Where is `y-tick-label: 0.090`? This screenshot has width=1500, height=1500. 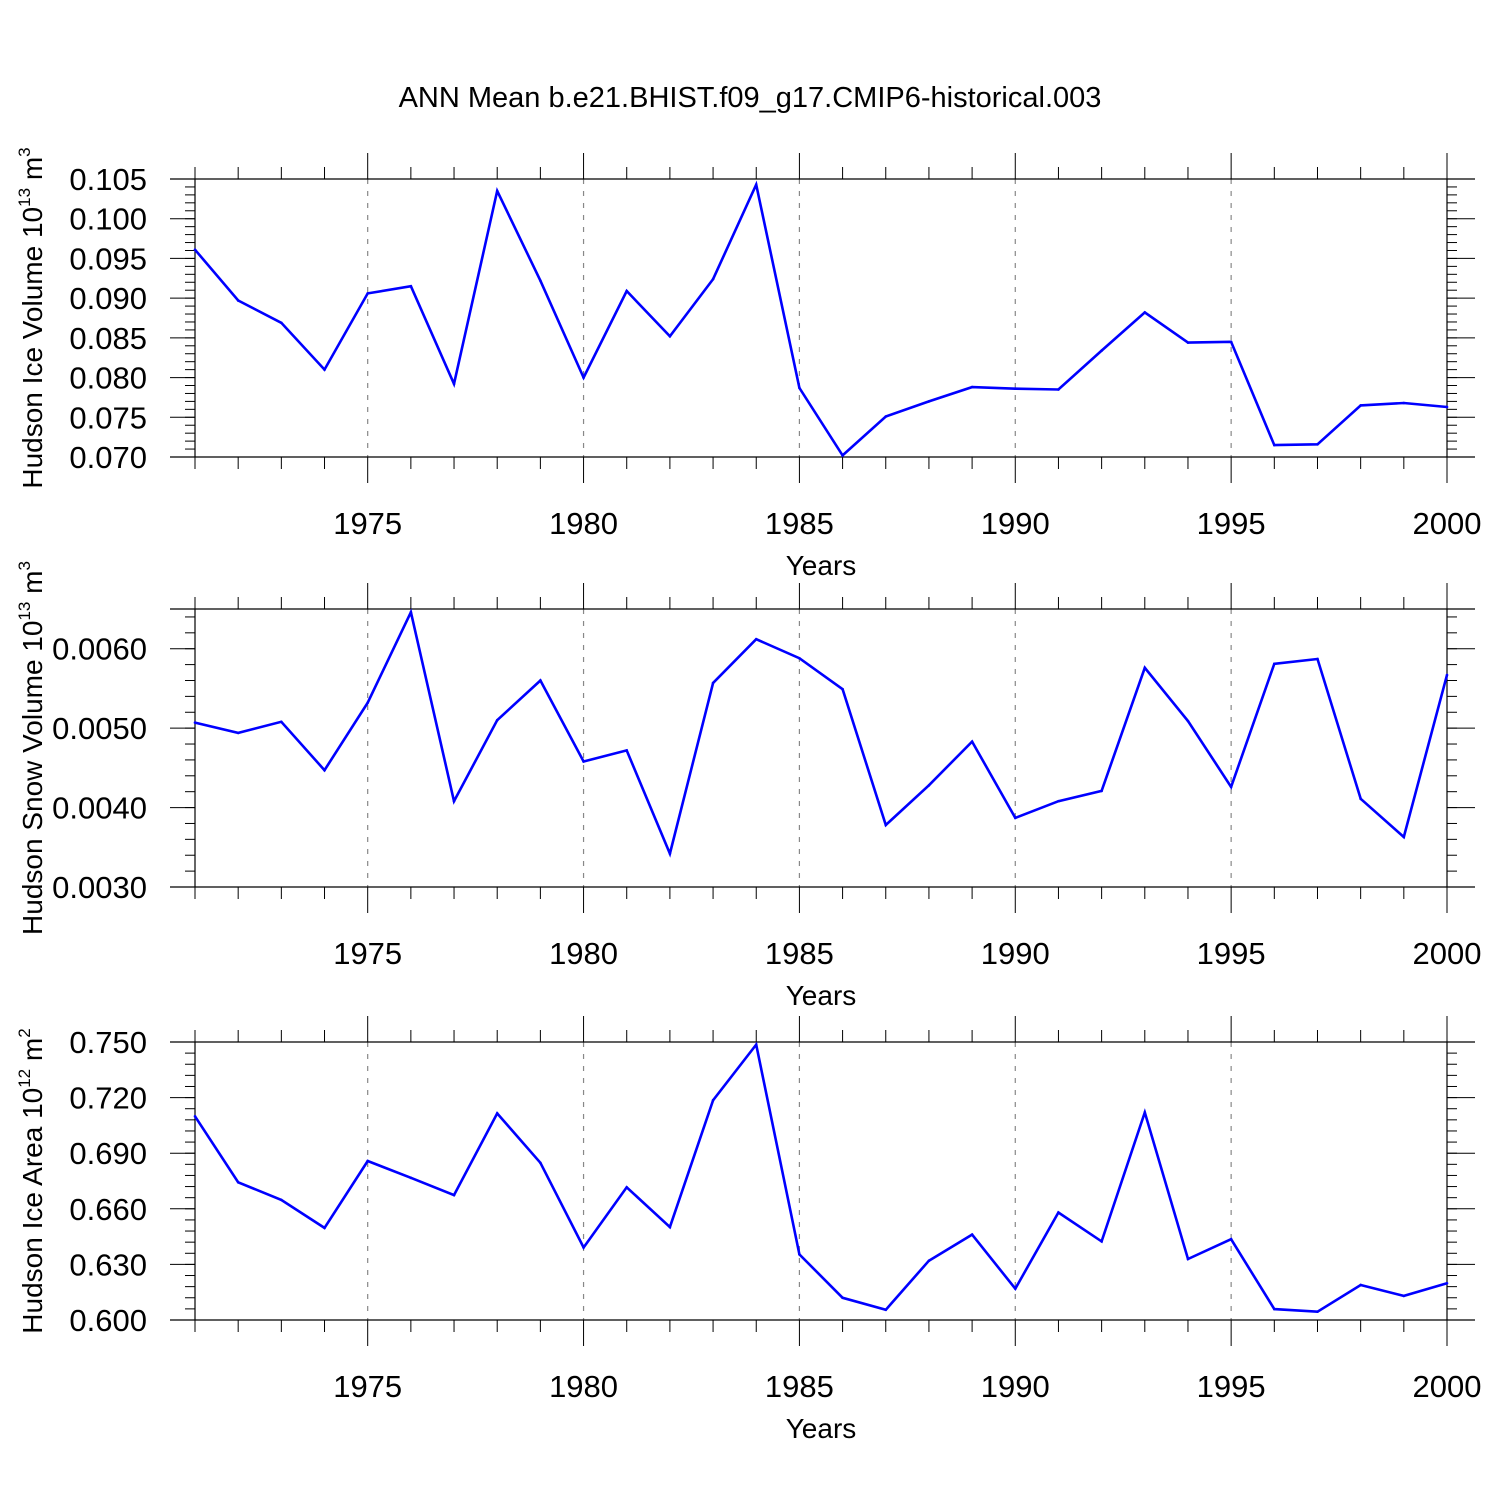
y-tick-label: 0.090 is located at coordinates (108, 298).